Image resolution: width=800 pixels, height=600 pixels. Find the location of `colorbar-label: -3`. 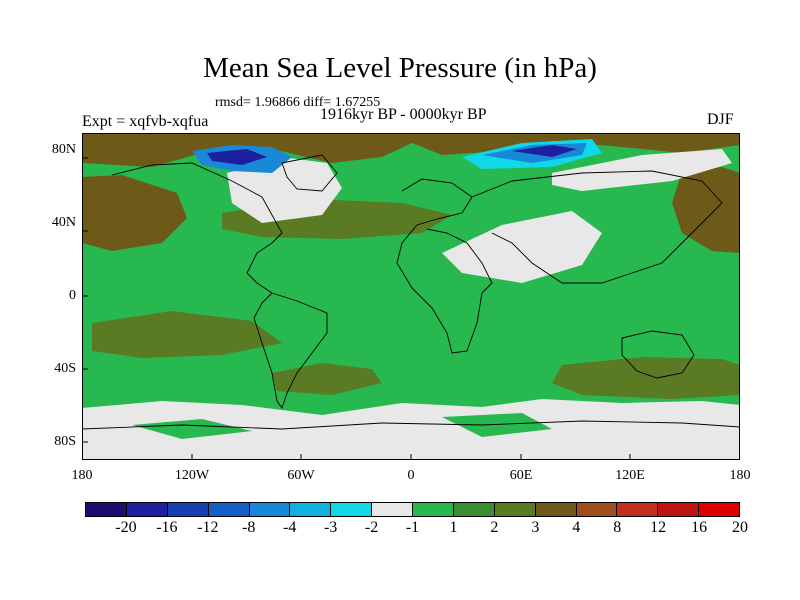

colorbar-label: -3 is located at coordinates (330, 527).